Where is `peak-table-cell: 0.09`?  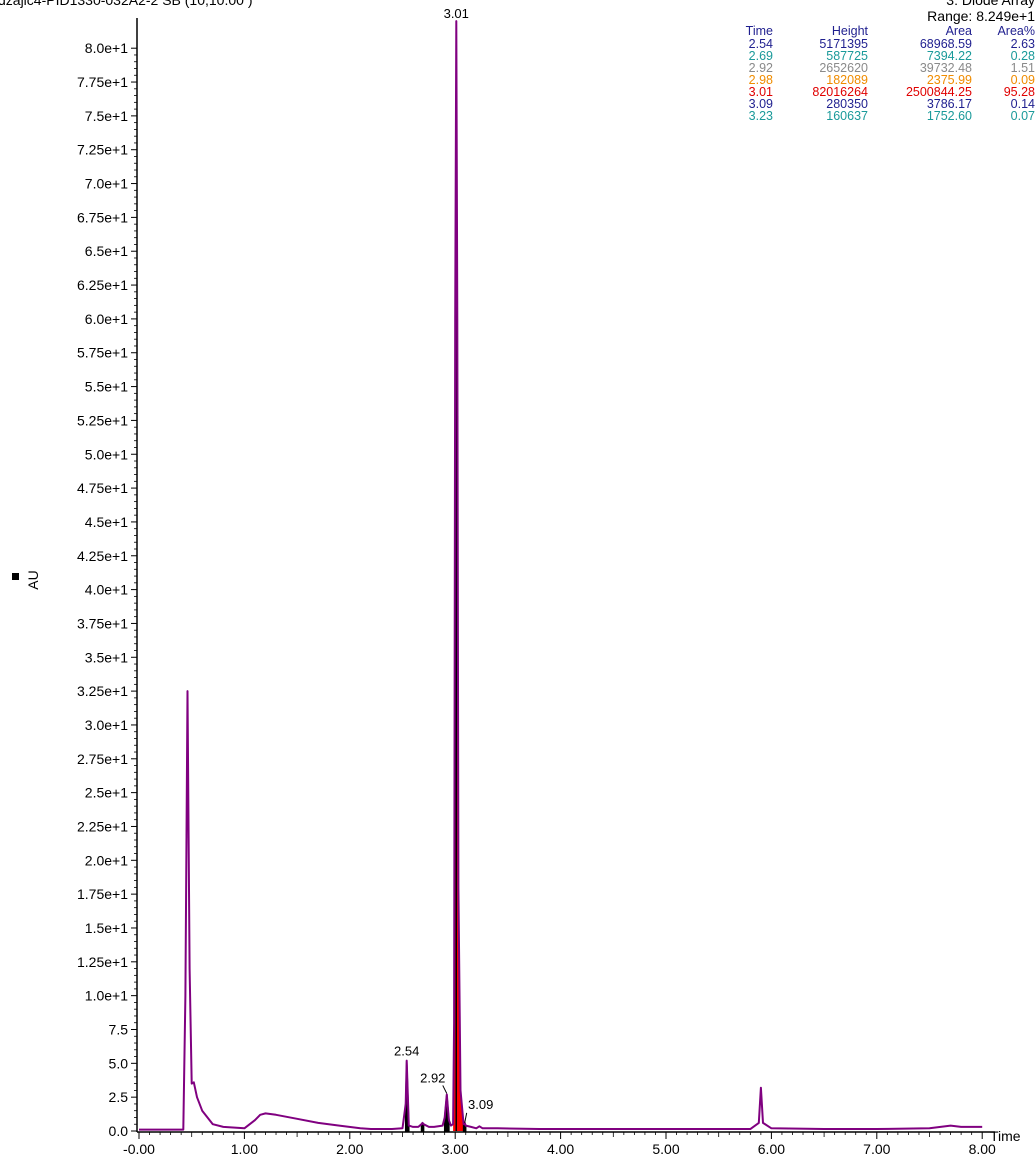
peak-table-cell: 0.09 is located at coordinates (1023, 80).